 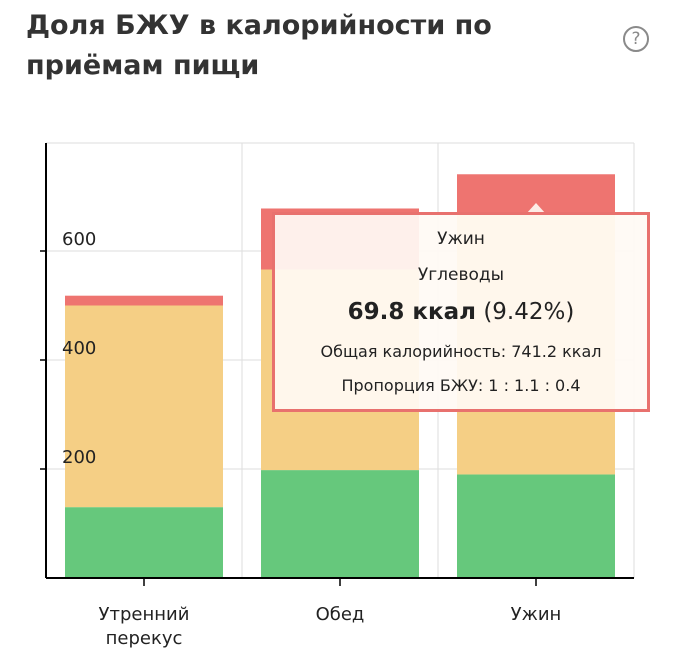 What do you see at coordinates (411, 312) in the screenshot?
I see `tooltip-value: 69.8 ккал` at bounding box center [411, 312].